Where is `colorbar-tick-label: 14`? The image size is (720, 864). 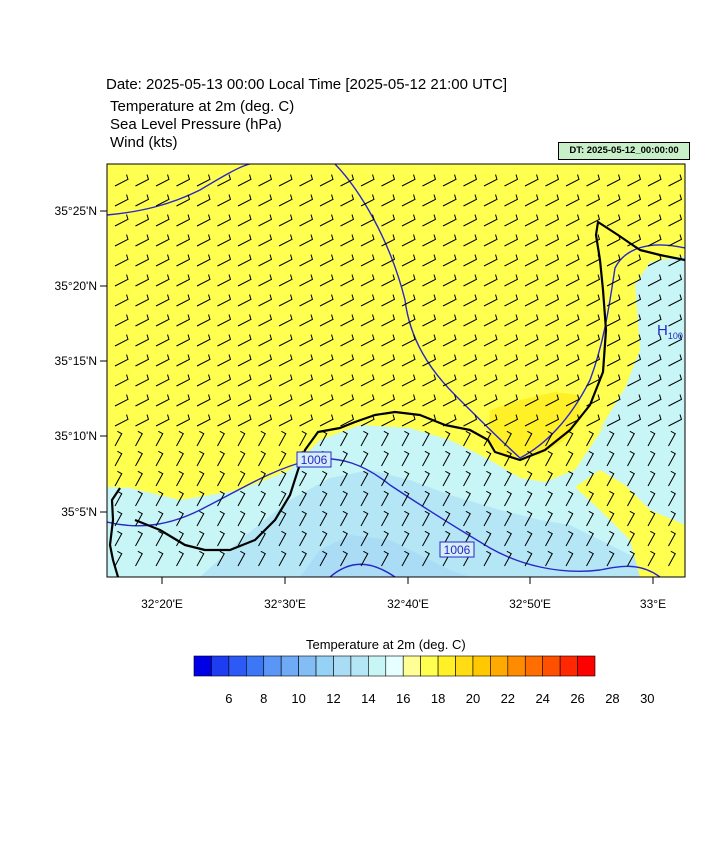 colorbar-tick-label: 14 is located at coordinates (368, 698).